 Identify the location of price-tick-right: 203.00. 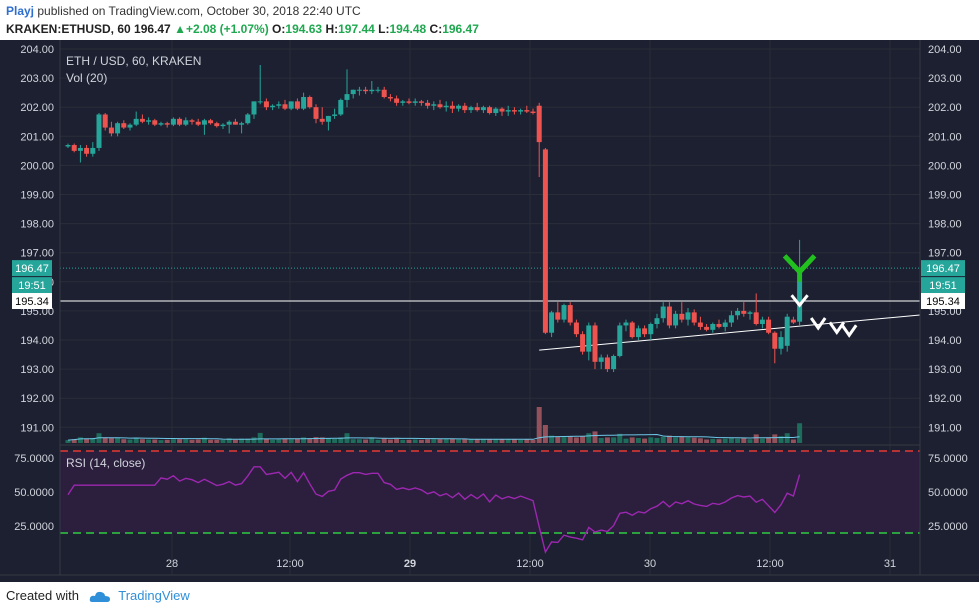
(945, 79).